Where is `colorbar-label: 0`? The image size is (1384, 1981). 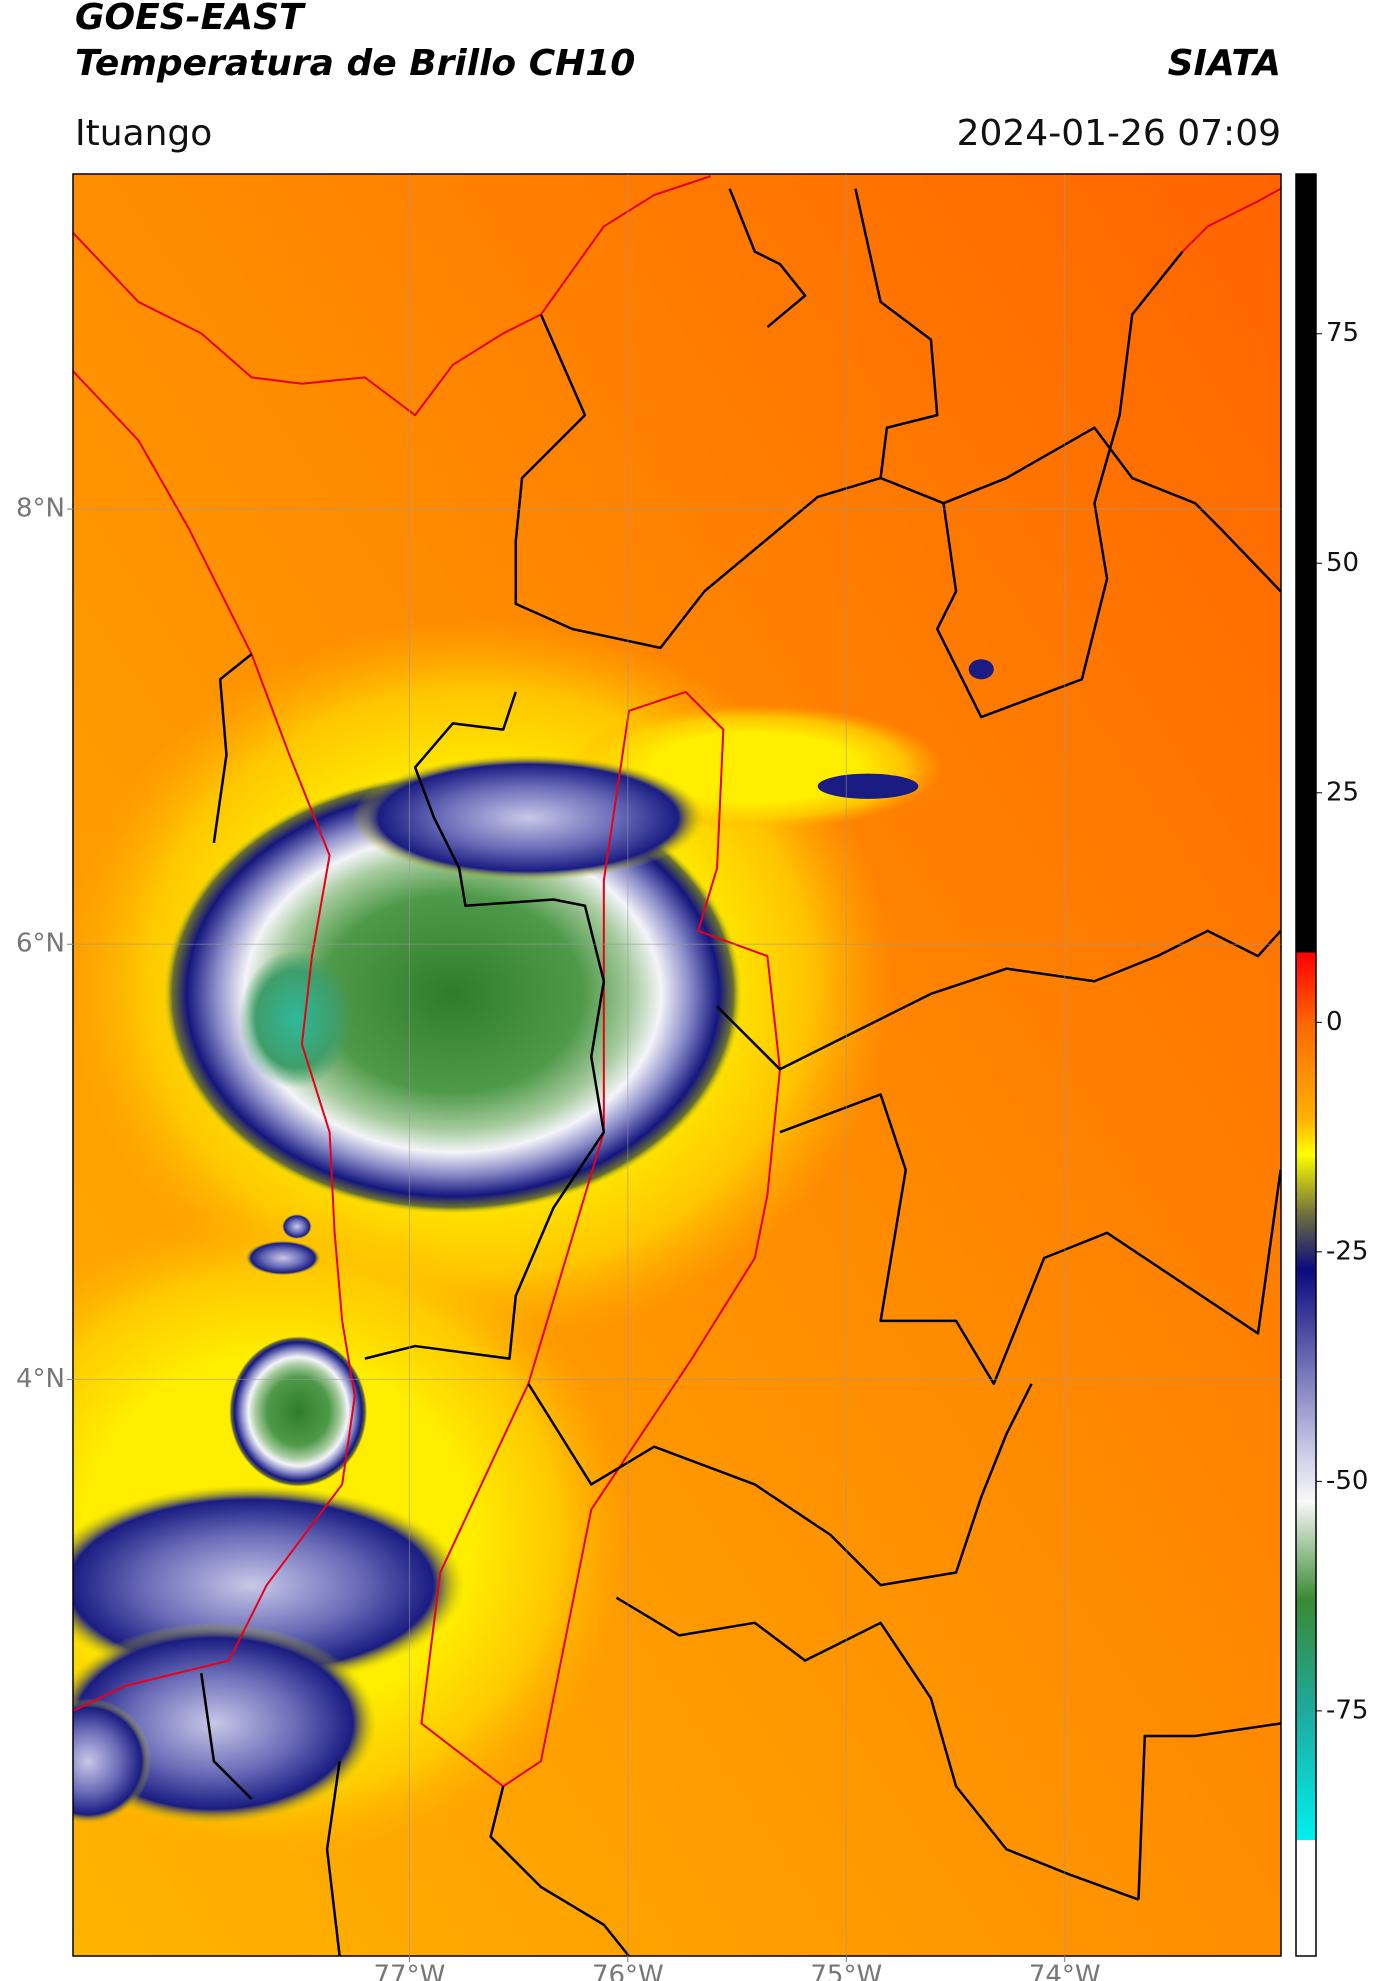
colorbar-label: 0 is located at coordinates (1334, 1022).